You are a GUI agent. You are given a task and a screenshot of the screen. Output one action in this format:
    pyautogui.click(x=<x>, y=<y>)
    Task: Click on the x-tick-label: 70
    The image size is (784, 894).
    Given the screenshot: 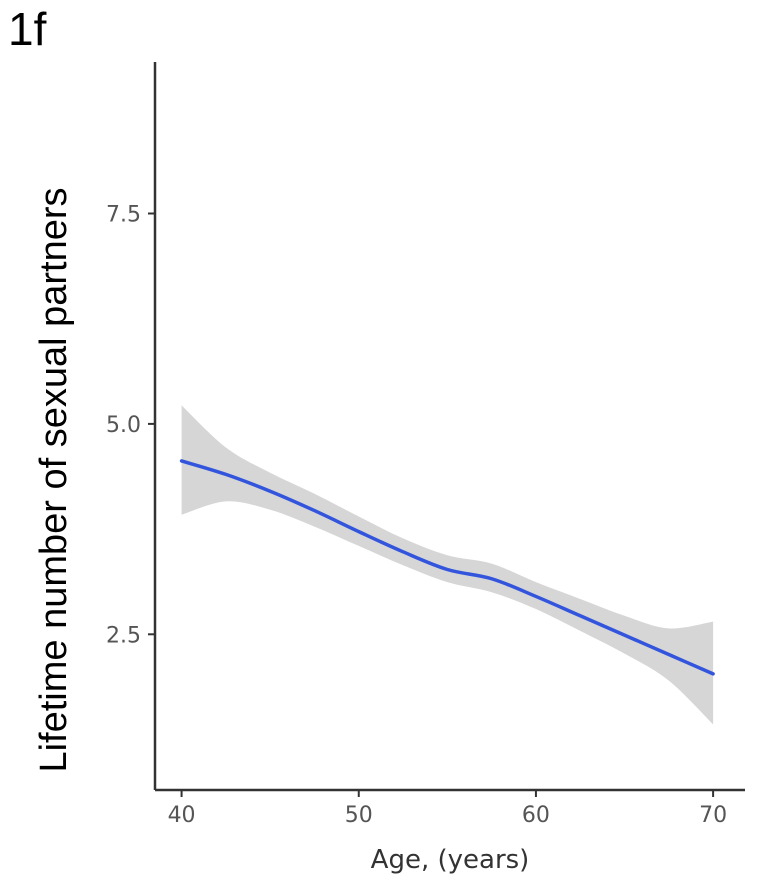 What is the action you would take?
    pyautogui.click(x=713, y=815)
    